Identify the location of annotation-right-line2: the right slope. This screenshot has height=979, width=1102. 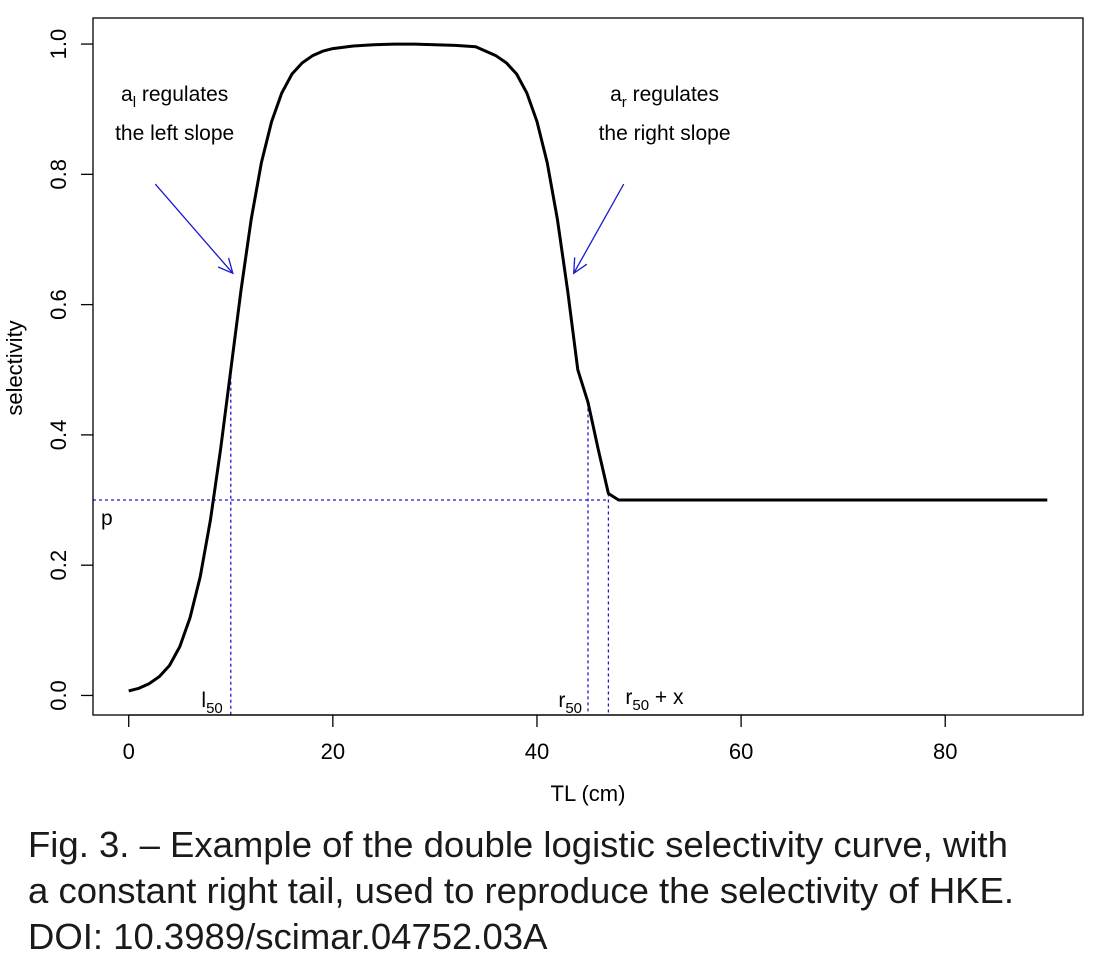
(665, 133).